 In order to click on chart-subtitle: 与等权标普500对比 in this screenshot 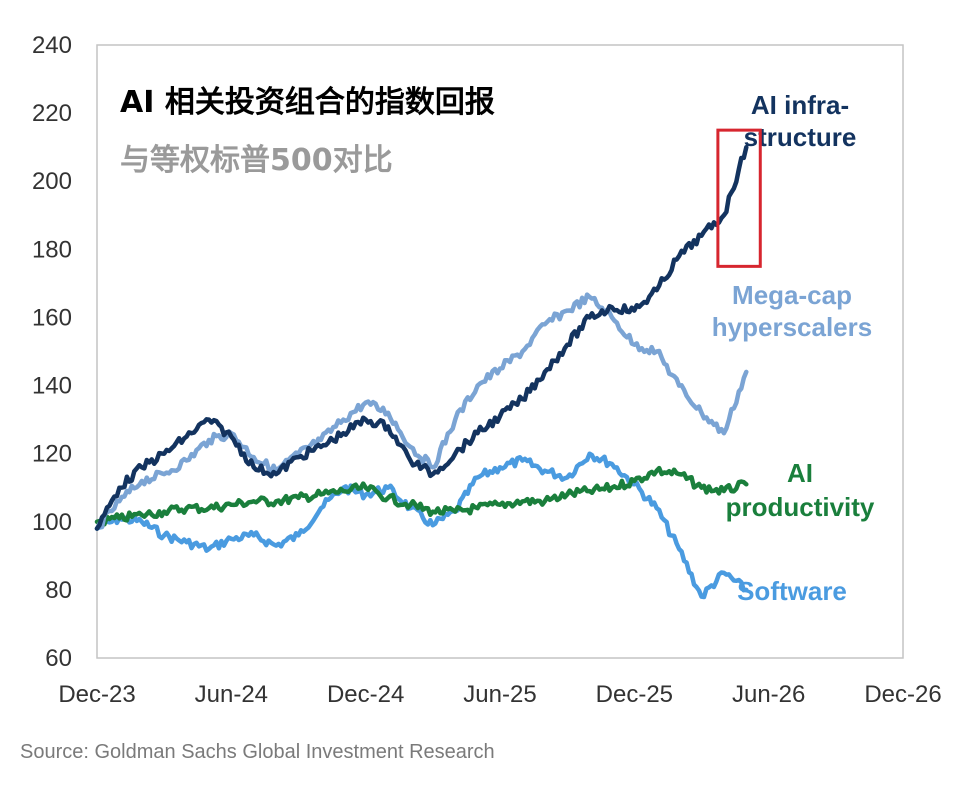, I will do `click(256, 160)`.